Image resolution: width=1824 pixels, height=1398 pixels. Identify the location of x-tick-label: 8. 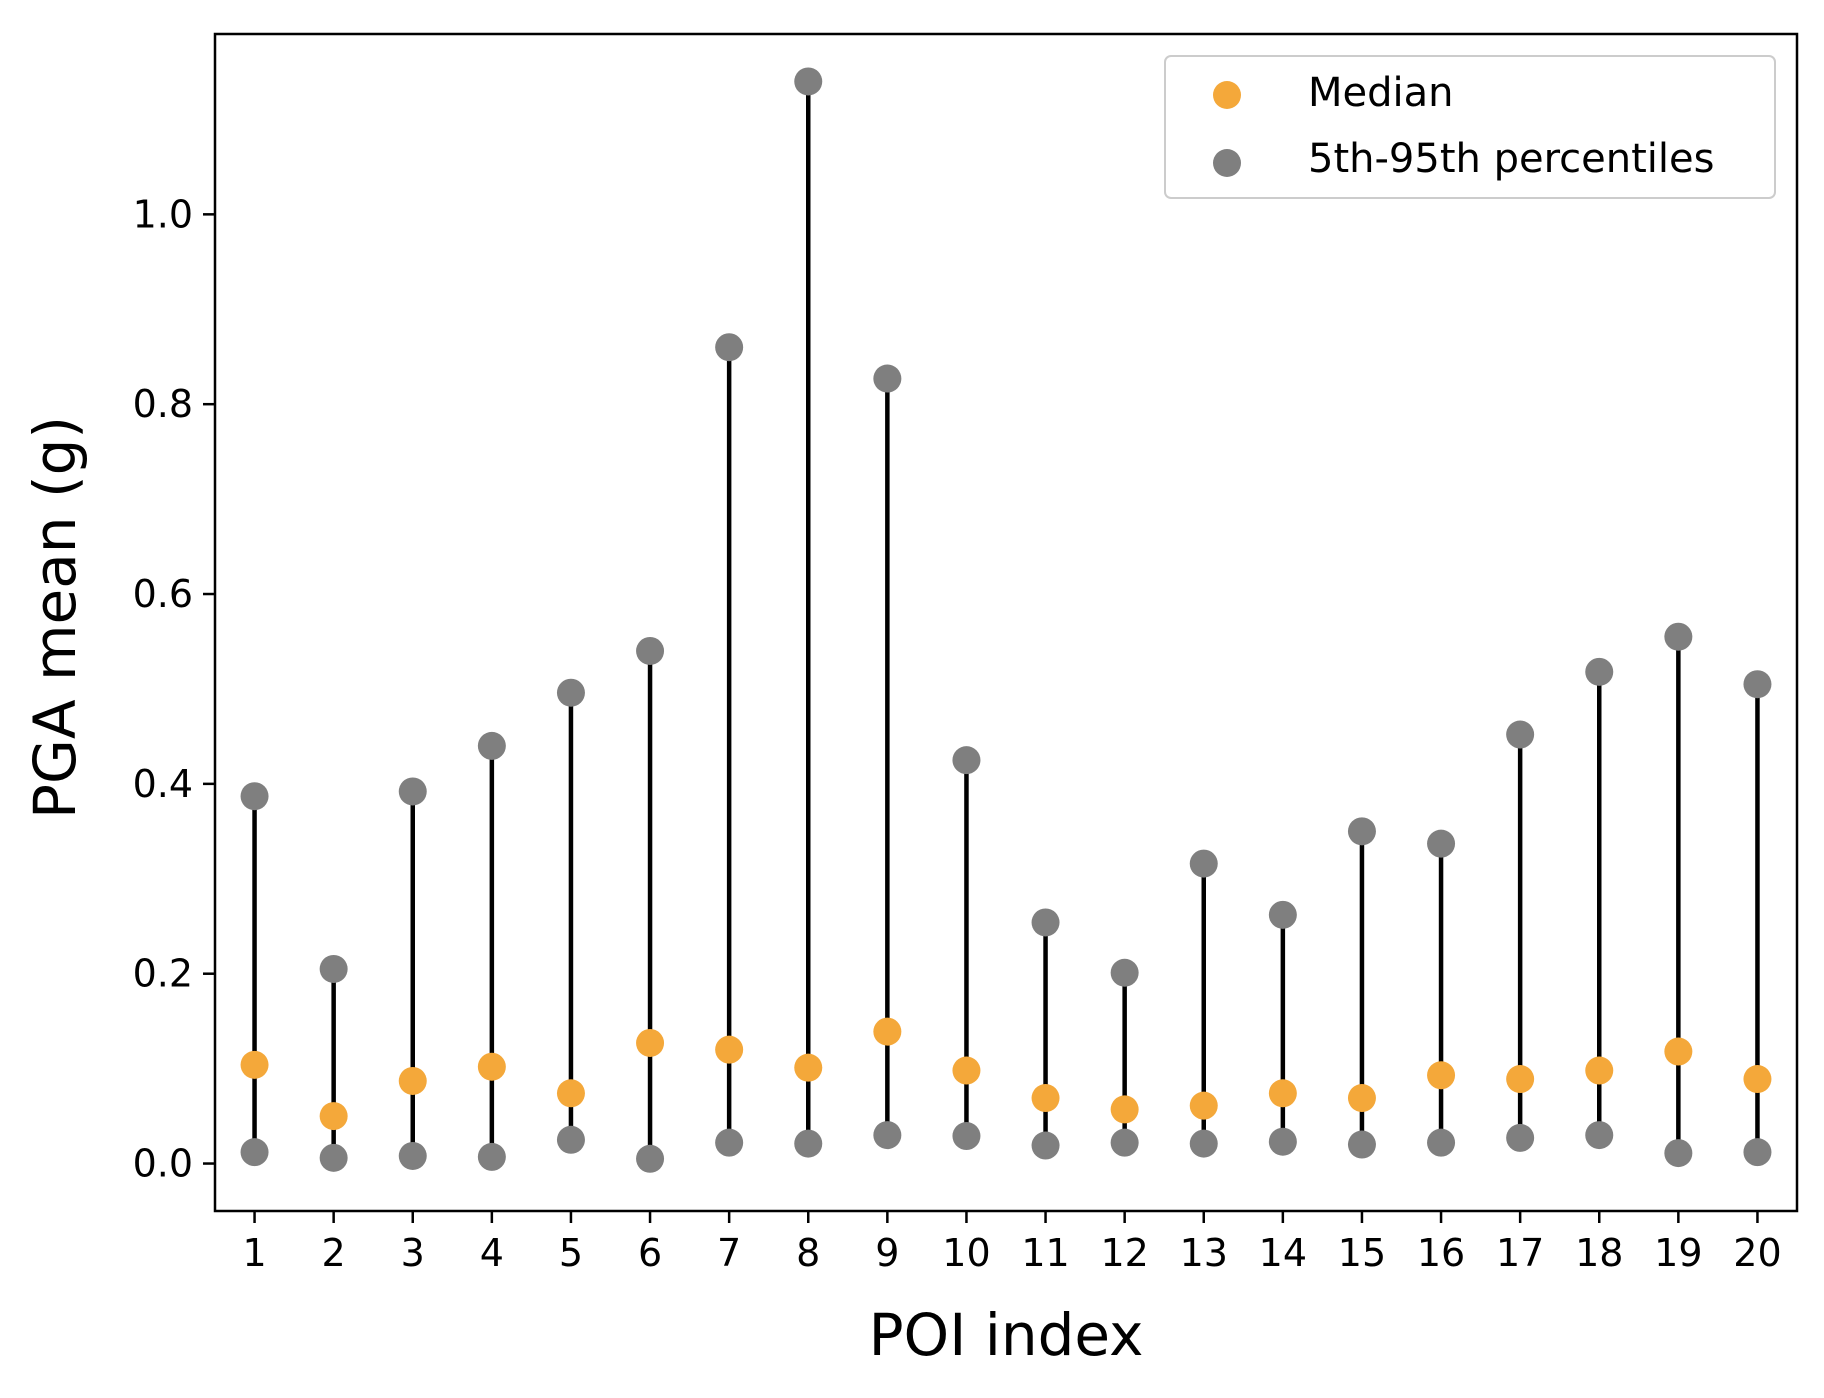
(808, 1253).